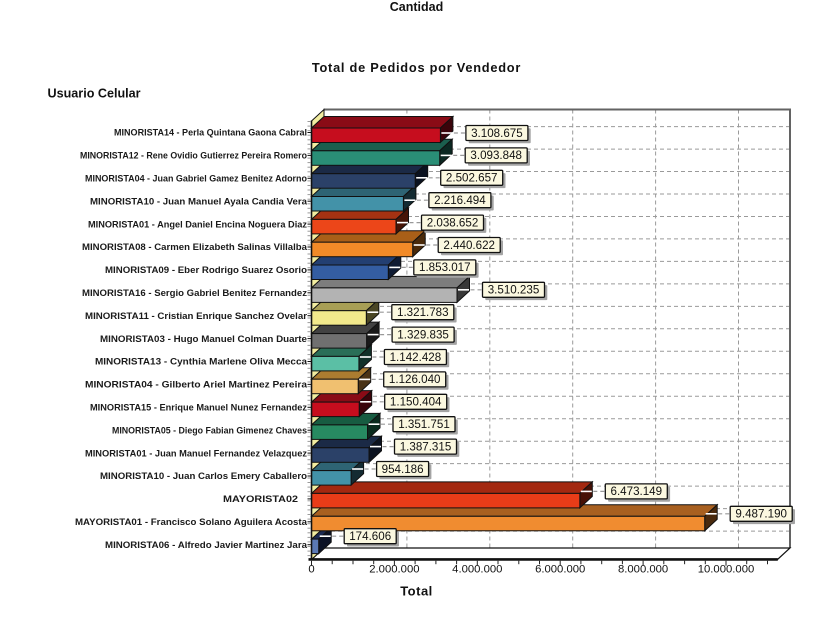 The image size is (838, 617). What do you see at coordinates (426, 446) in the screenshot?
I see `svg-text: 1.387.315` at bounding box center [426, 446].